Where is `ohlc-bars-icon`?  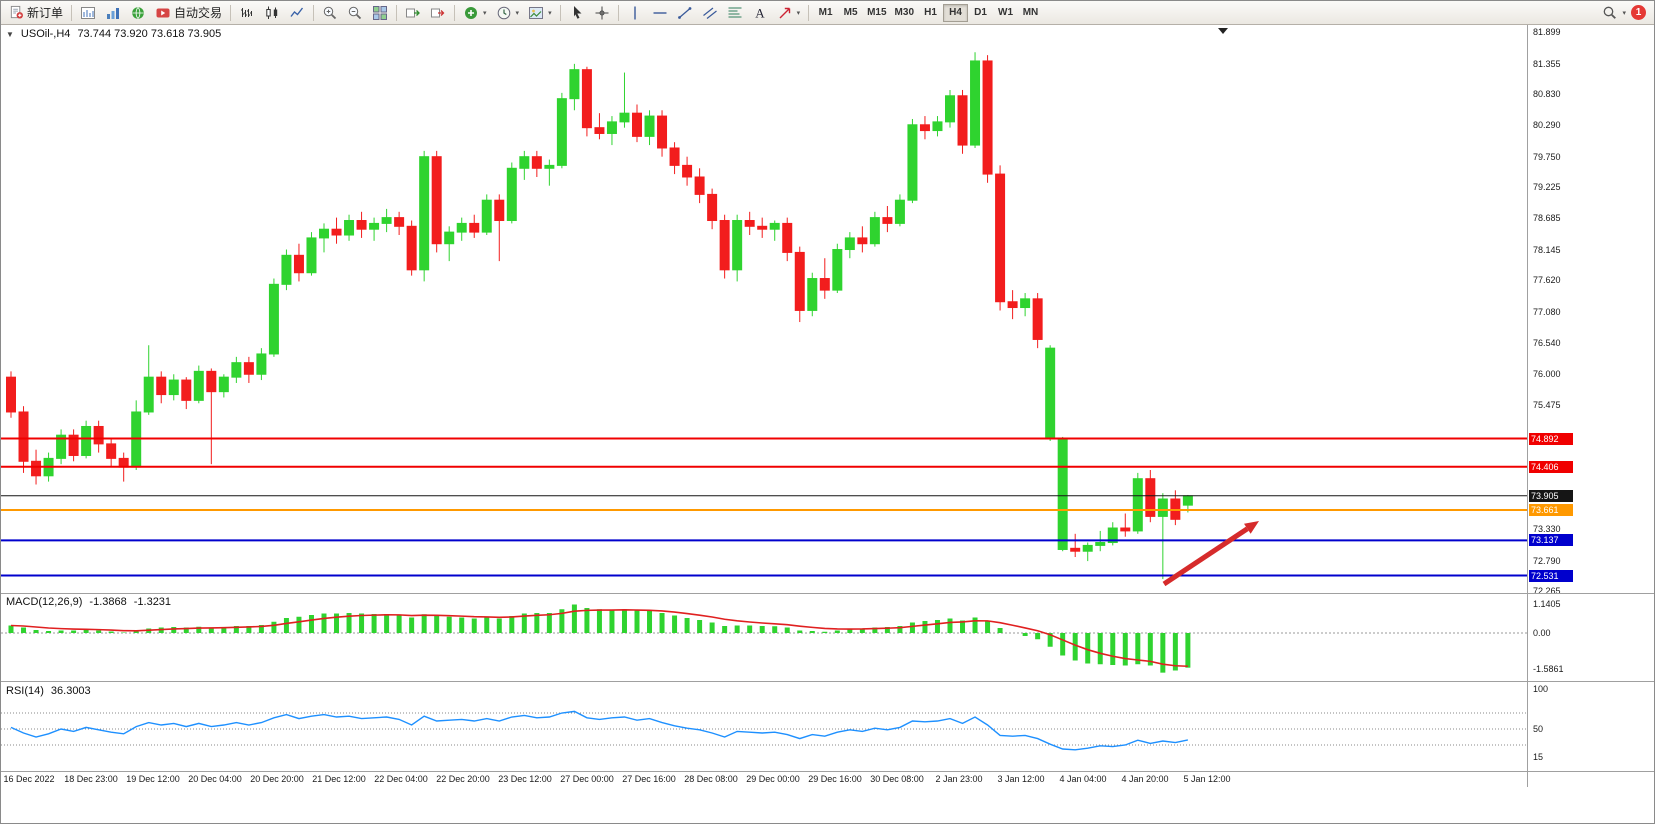
ohlc-bars-icon is located at coordinates (247, 12).